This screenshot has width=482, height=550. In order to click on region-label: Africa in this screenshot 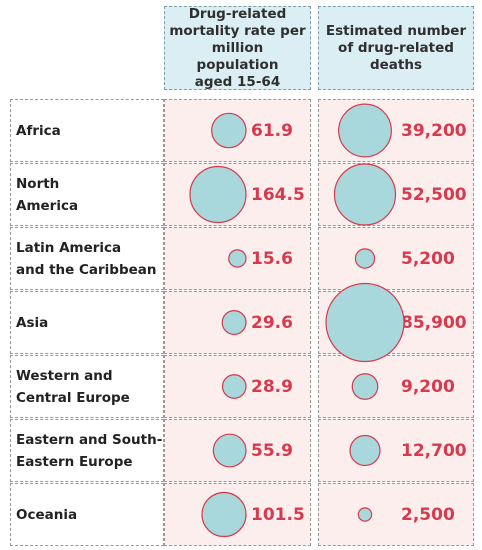, I will do `click(87, 130)`.